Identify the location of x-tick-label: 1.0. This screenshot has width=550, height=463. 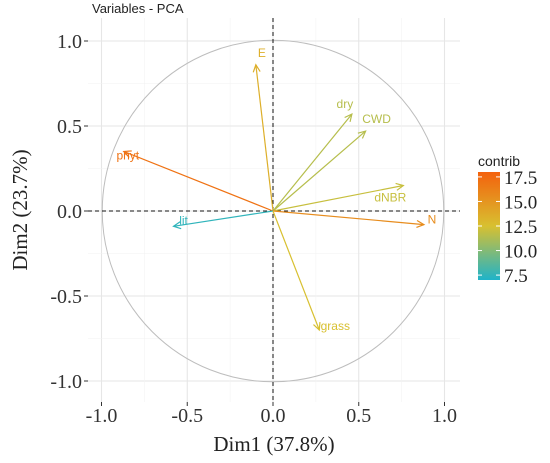
(444, 416).